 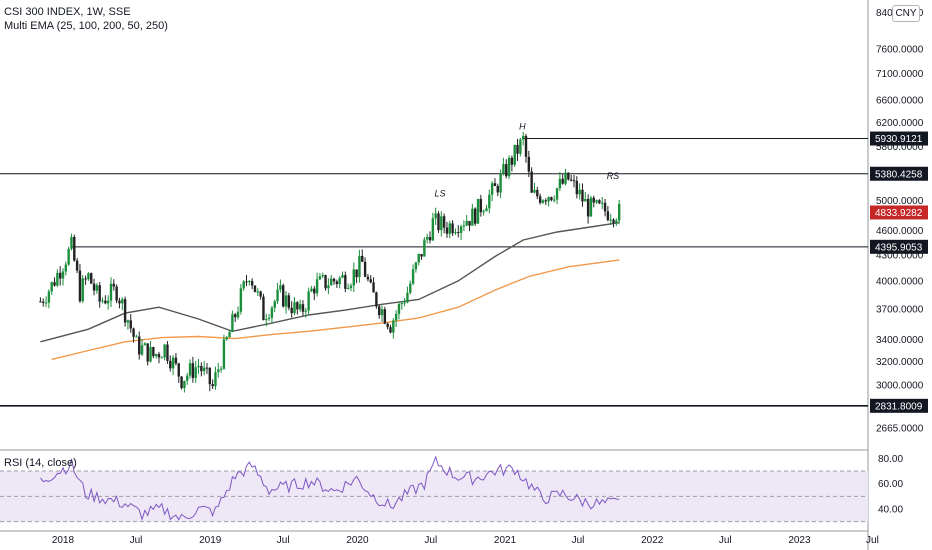 What do you see at coordinates (40, 463) in the screenshot?
I see `rsi-legend: RSI (14, close)` at bounding box center [40, 463].